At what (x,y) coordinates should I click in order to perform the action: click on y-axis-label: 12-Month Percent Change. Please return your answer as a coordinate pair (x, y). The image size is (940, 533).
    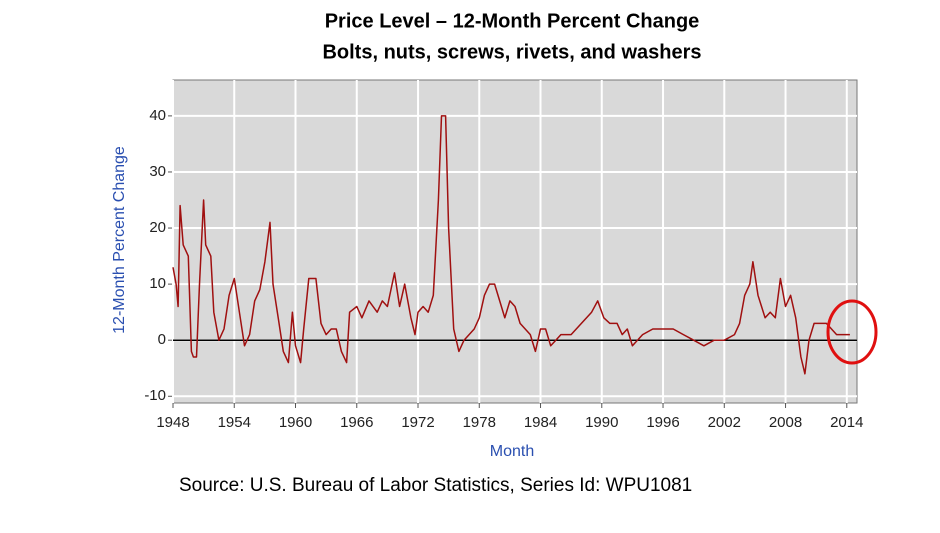
    Looking at the image, I should click on (119, 240).